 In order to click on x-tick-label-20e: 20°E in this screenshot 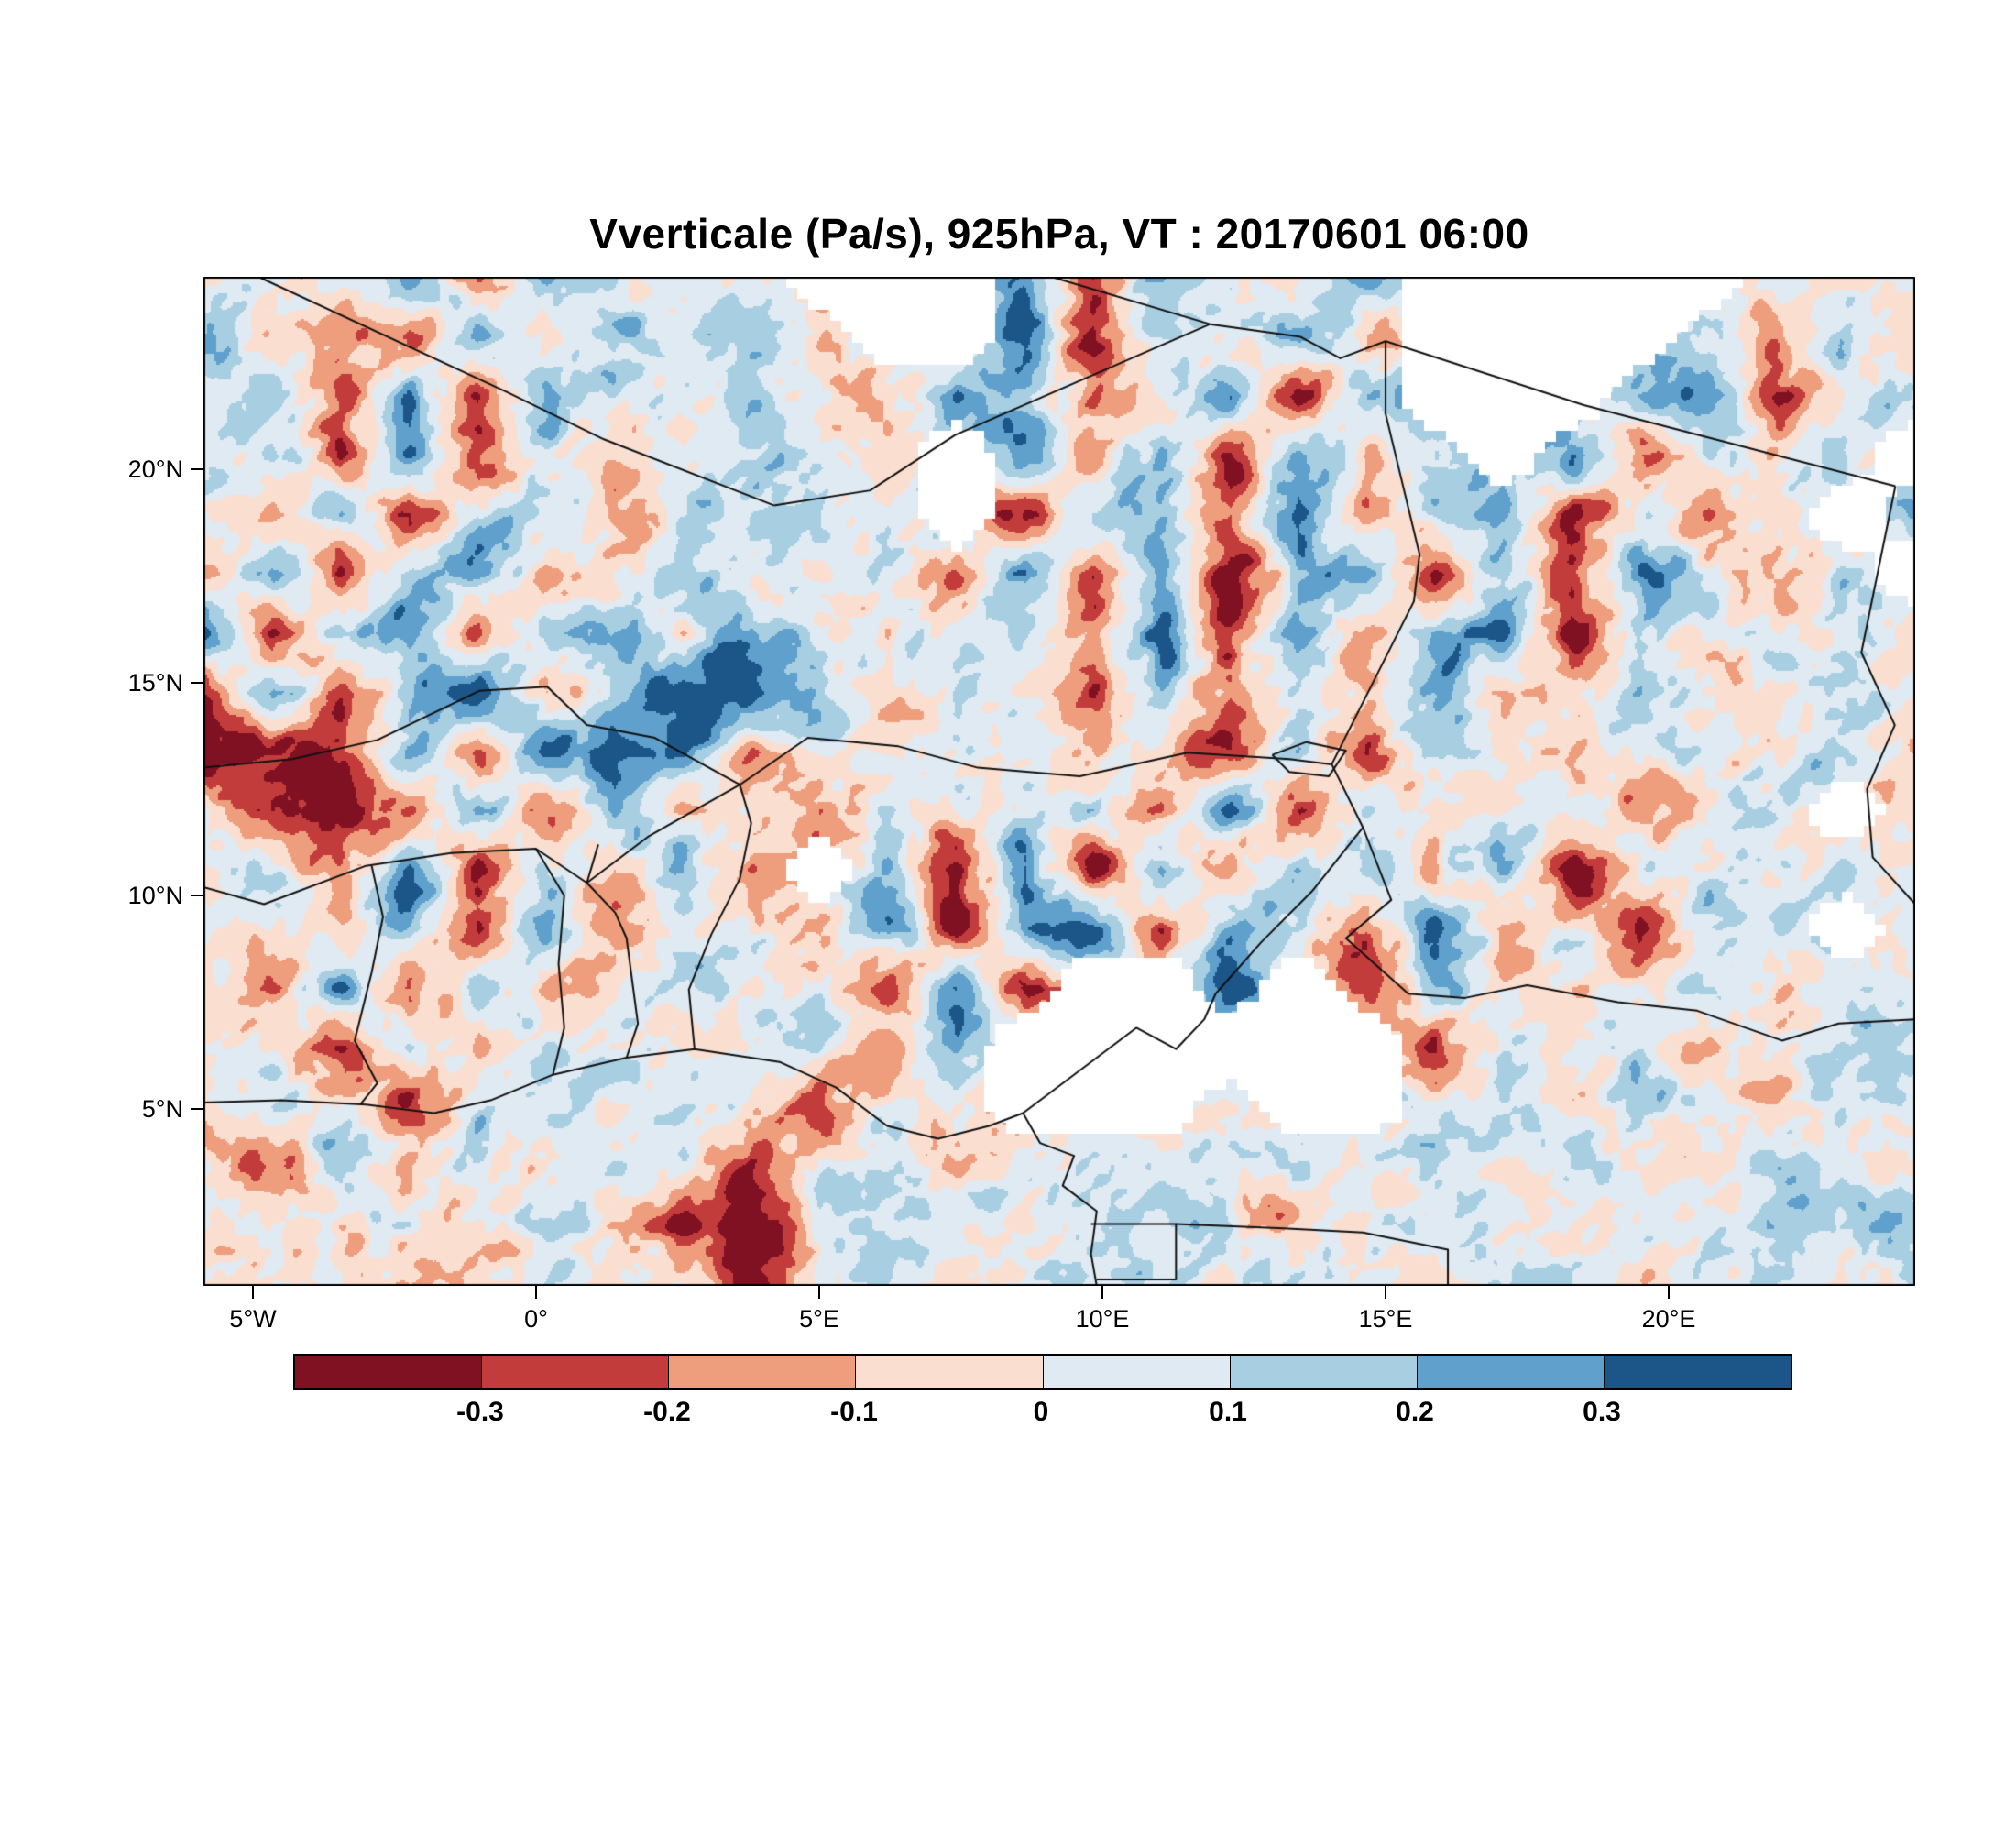, I will do `click(1668, 1319)`.